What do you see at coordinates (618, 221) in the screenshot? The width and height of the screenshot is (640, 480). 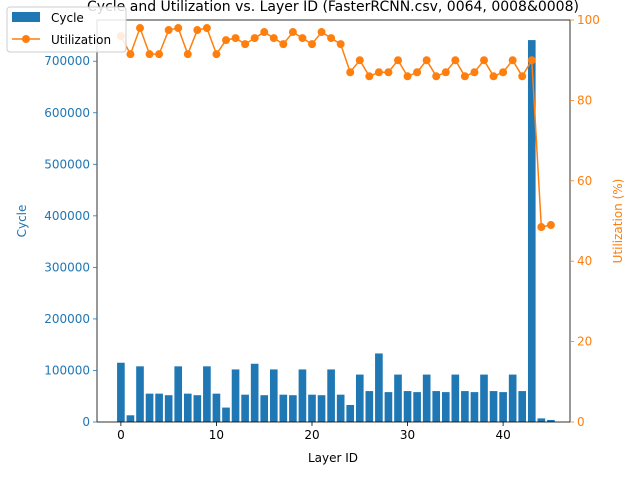 I see `right-y-axis-label: Utilization (%)` at bounding box center [618, 221].